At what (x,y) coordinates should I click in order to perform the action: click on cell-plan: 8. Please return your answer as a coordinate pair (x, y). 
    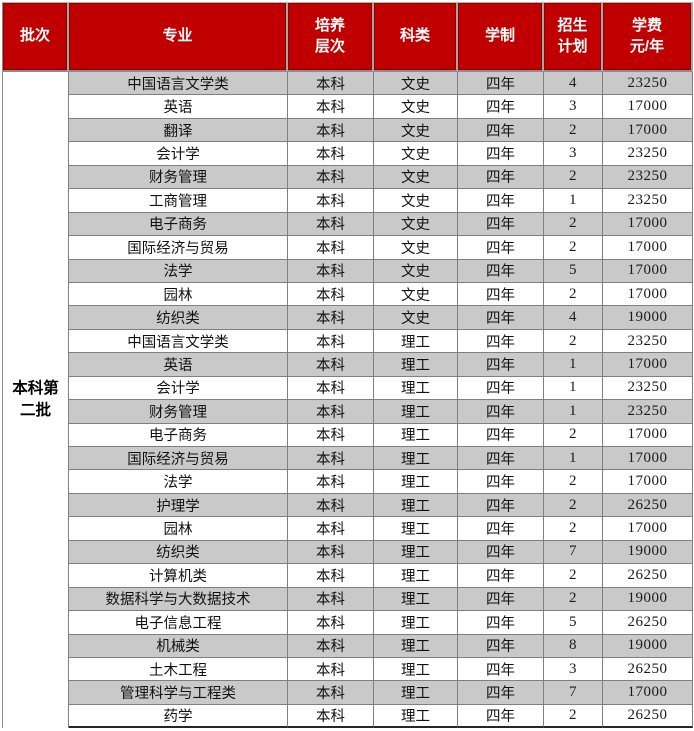
    Looking at the image, I should click on (573, 646).